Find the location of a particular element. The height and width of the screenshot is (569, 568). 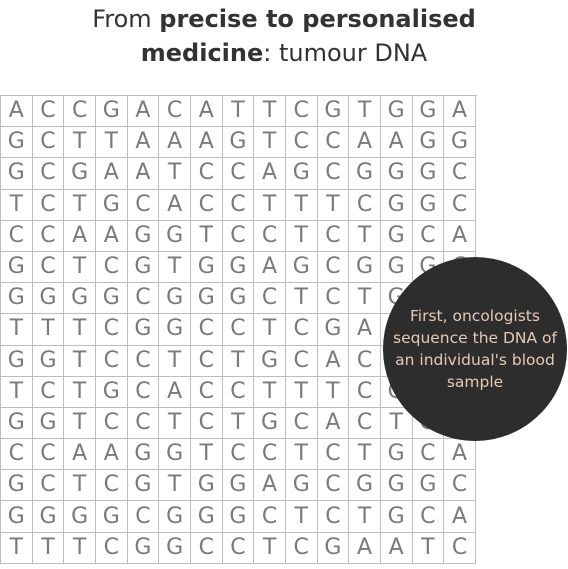

title-line-1: From precise to personalised is located at coordinates (284, 19).